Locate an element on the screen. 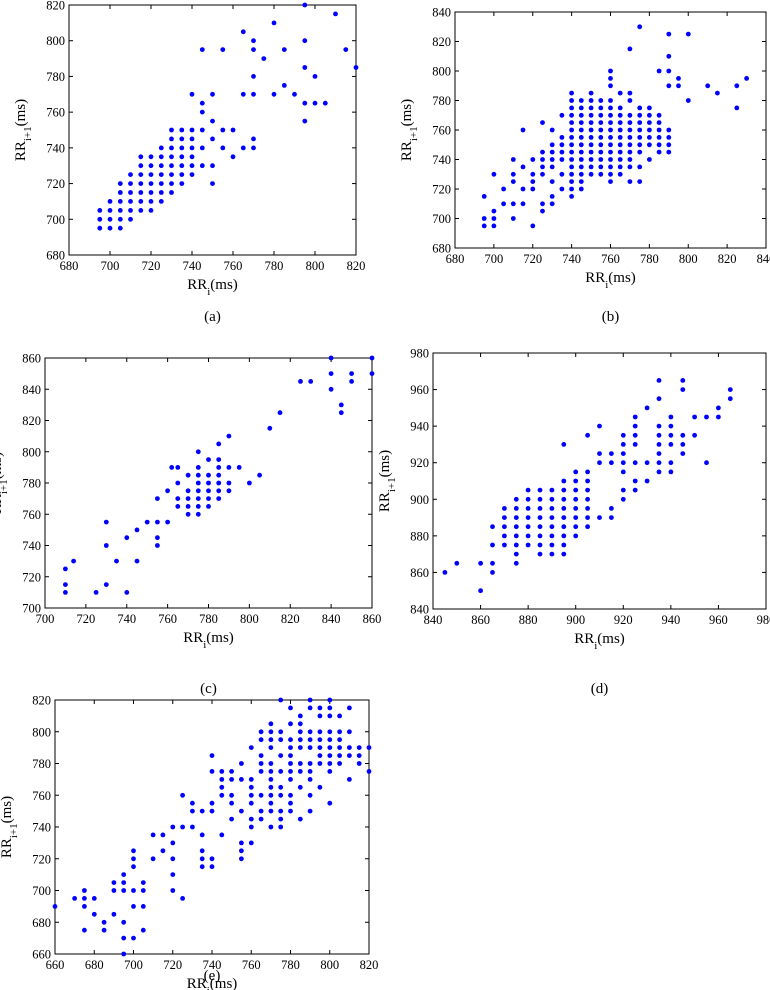 The image size is (770, 990). x-tick-label: 720 is located at coordinates (86, 619).